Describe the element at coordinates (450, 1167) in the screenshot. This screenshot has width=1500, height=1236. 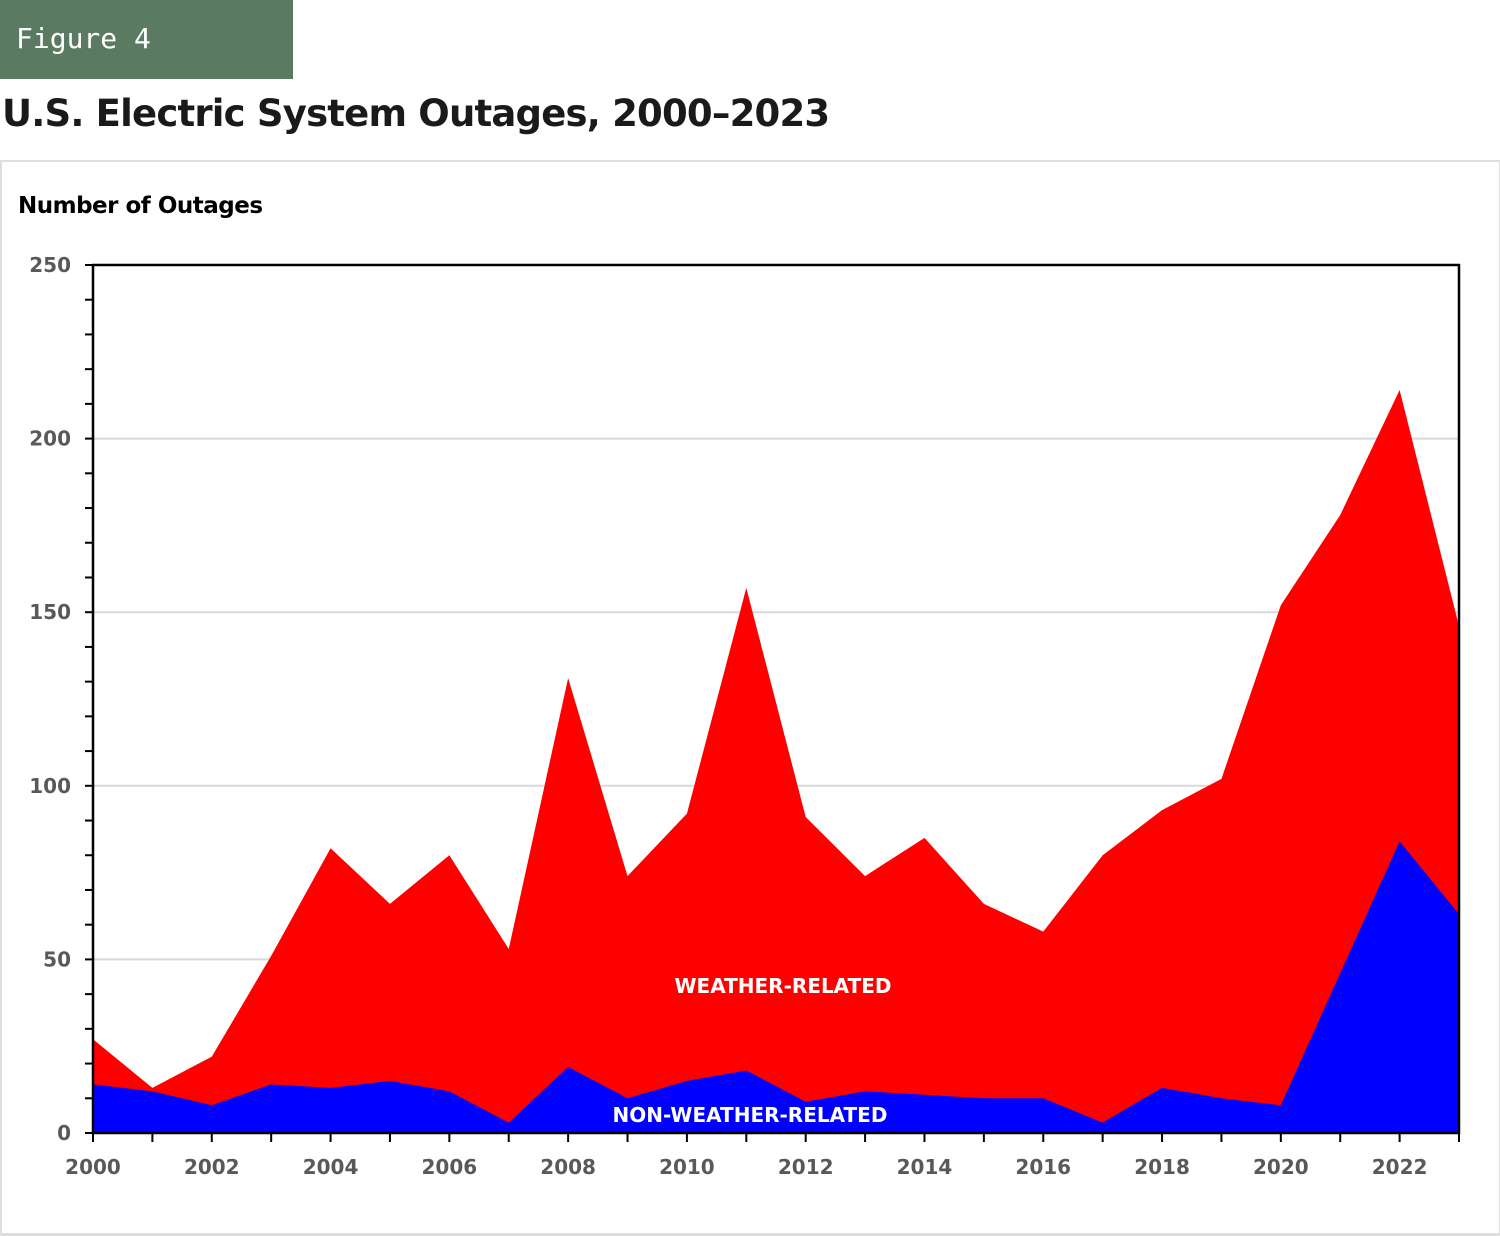
I see `x-tick-label: 2006` at that location.